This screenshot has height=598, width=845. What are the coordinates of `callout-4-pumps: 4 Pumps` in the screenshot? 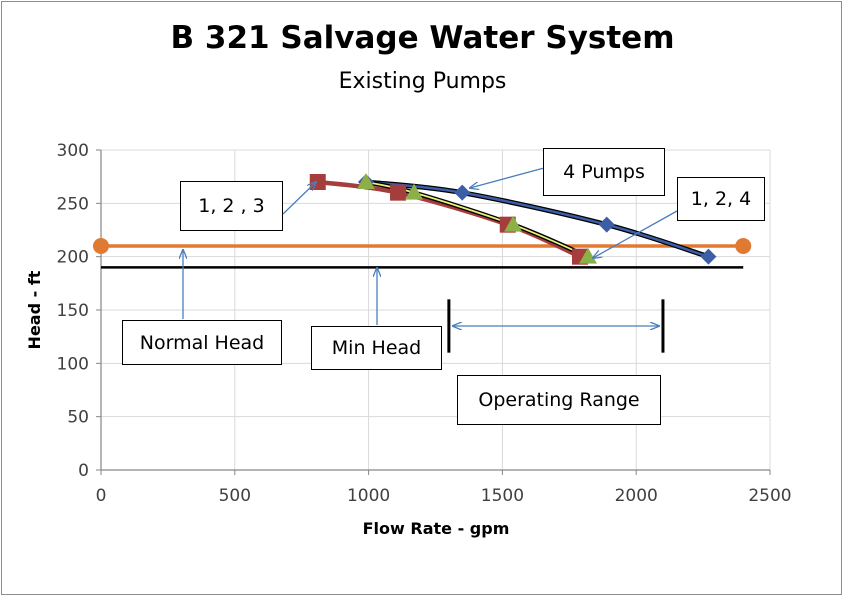 It's located at (604, 172).